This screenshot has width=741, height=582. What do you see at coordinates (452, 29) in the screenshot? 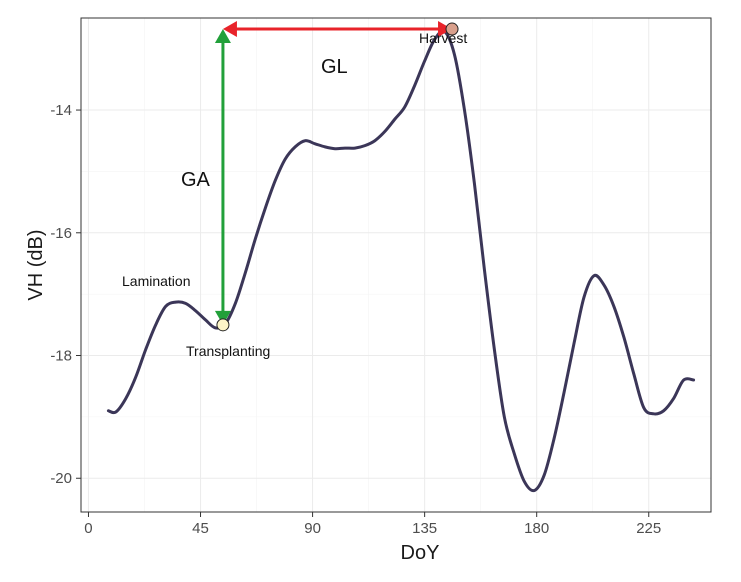
I see `point-harvest` at bounding box center [452, 29].